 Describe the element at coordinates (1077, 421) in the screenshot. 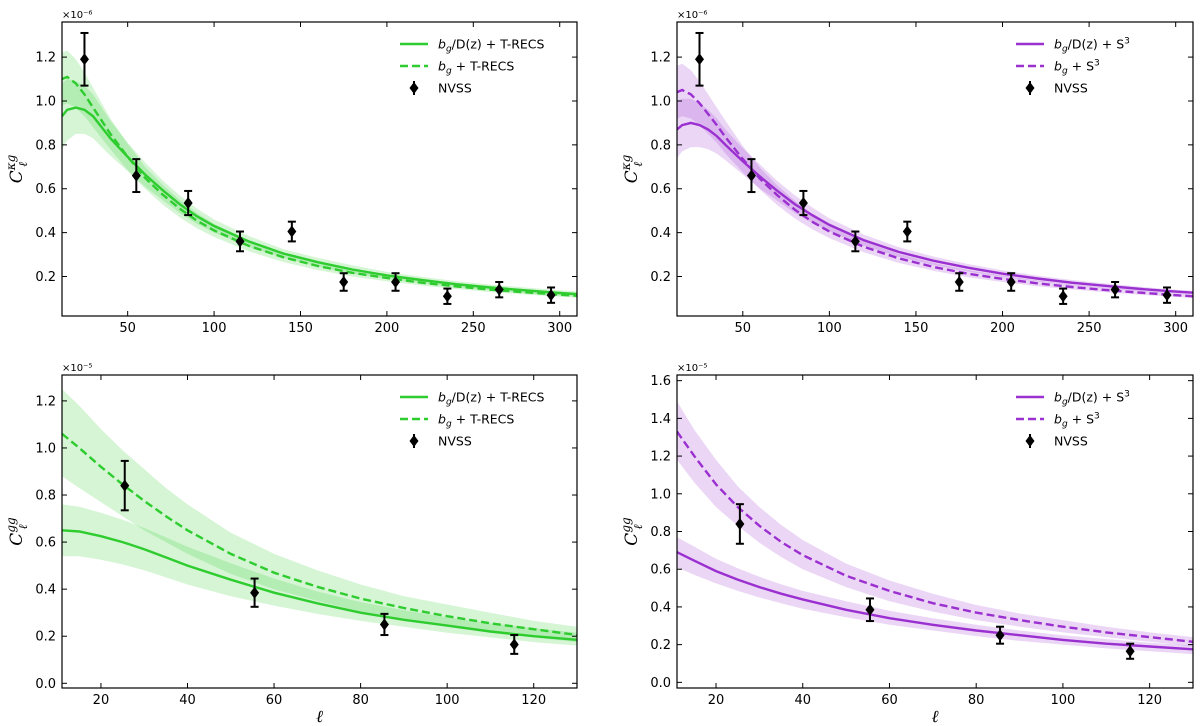

I see `legend-label: bg​ + S3​` at that location.